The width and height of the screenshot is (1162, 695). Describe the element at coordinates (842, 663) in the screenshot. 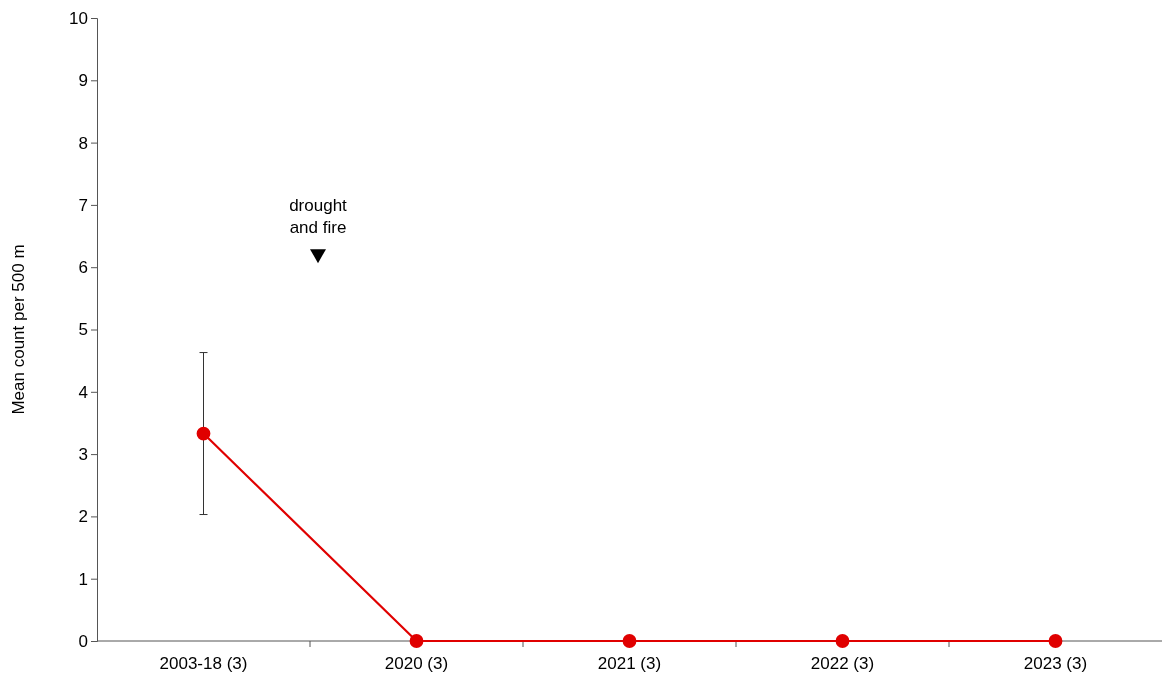

I see `x-tick-label: 2022 (3)` at that location.